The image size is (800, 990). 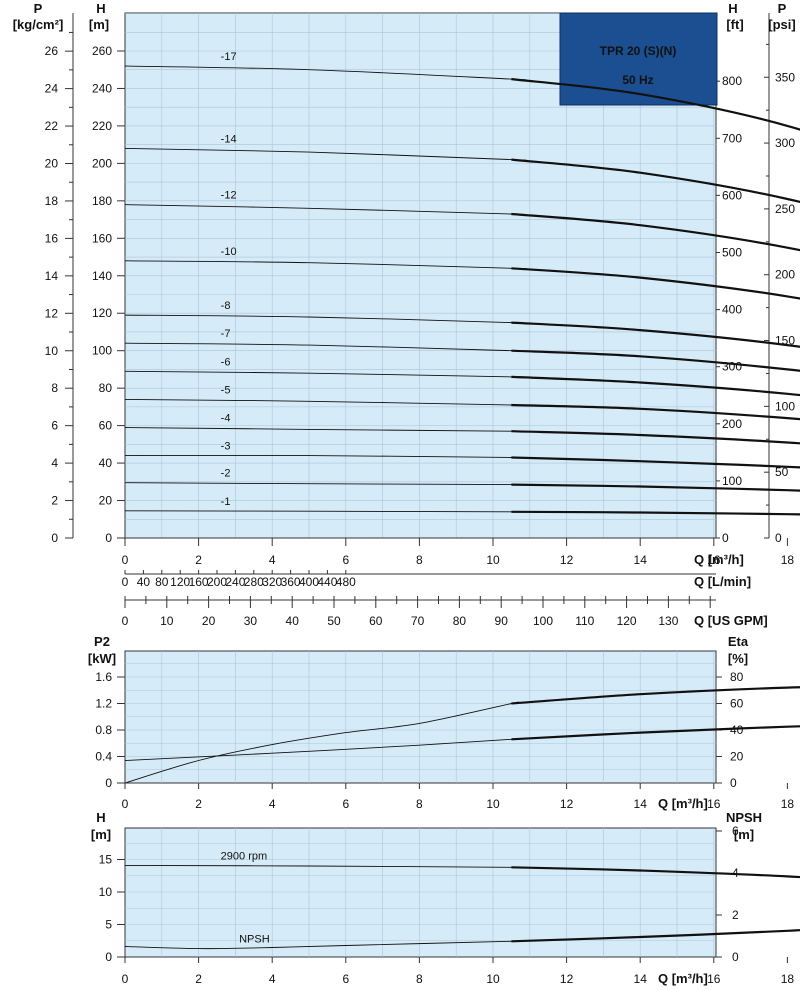 What do you see at coordinates (638, 51) in the screenshot?
I see `chart-title: TPR 20 (S)(N)` at bounding box center [638, 51].